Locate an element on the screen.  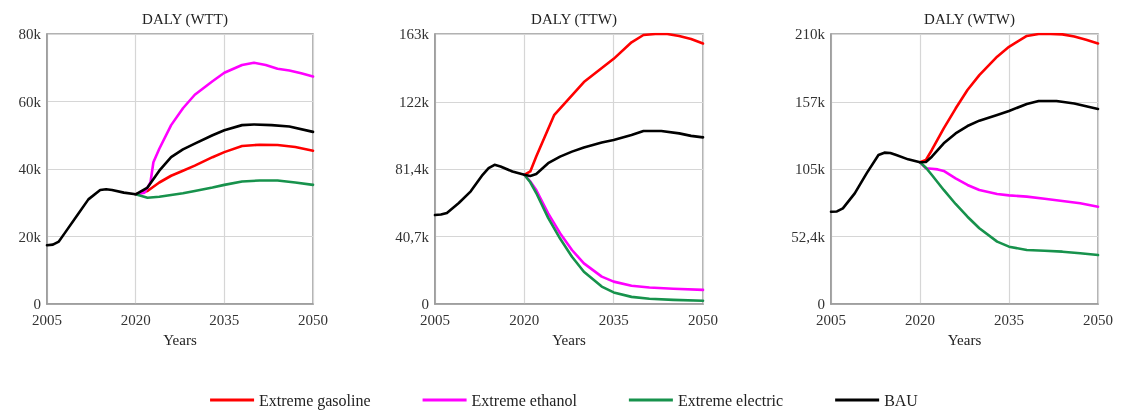
legend-label: Extreme electric is located at coordinates (730, 400).